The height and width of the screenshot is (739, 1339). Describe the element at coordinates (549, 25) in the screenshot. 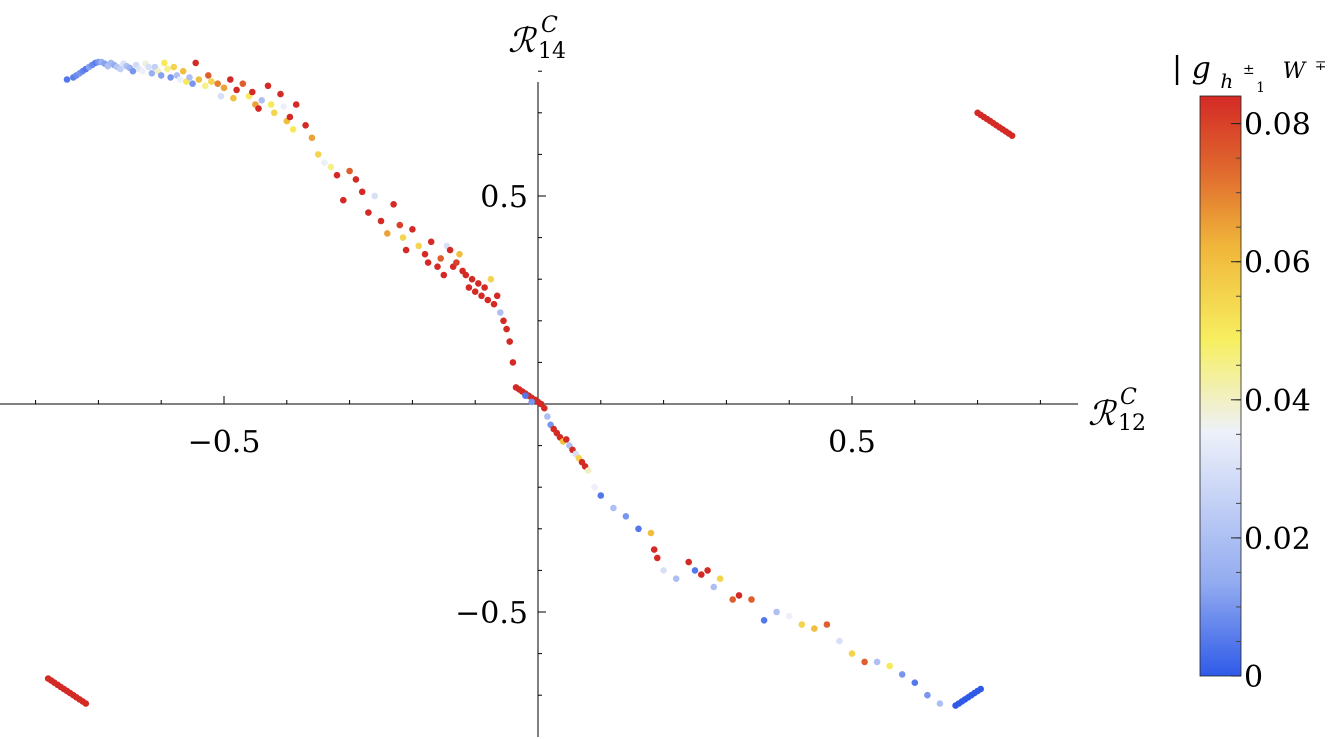

I see `y-axis-superscript: C` at that location.